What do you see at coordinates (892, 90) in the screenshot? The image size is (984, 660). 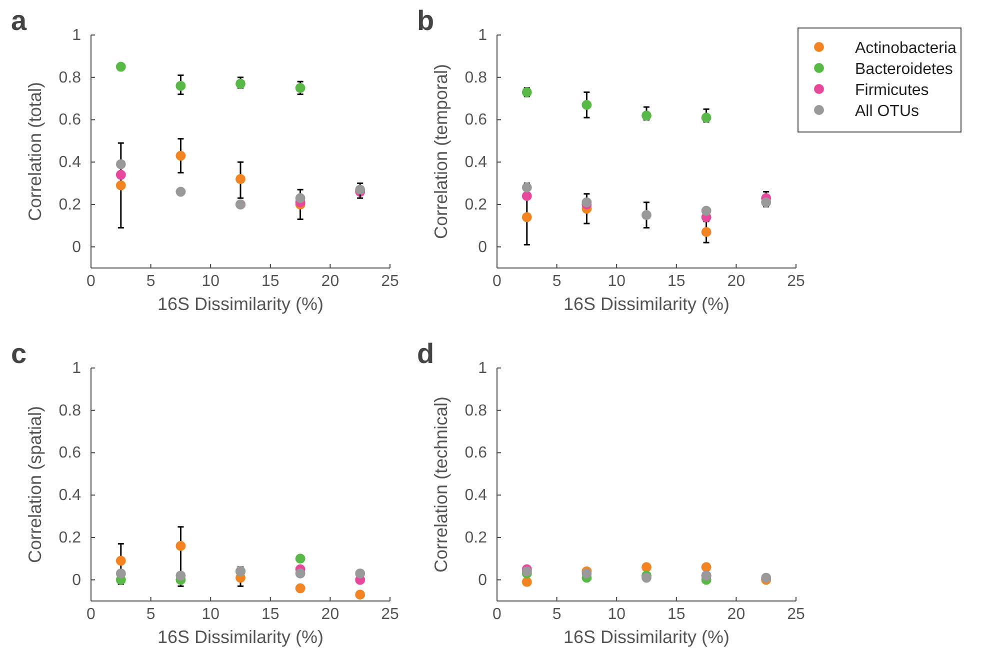 I see `legend-label: Firmicutes` at bounding box center [892, 90].